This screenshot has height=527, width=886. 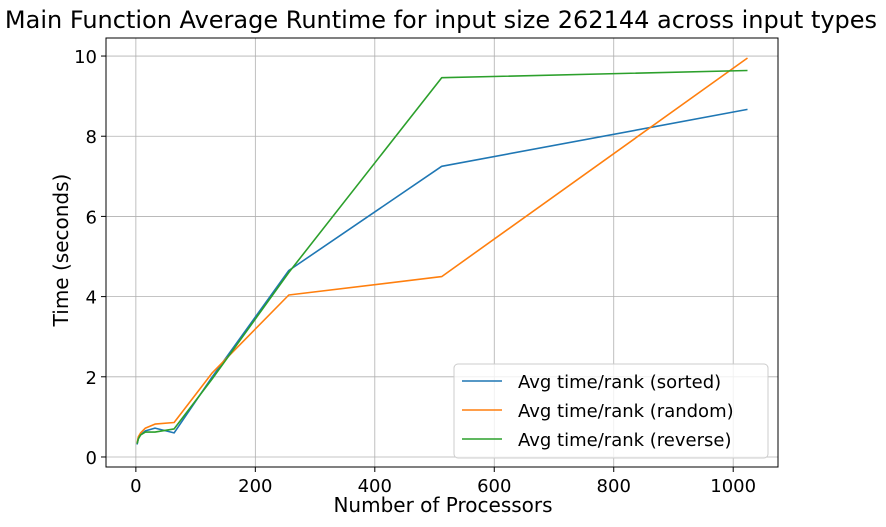 I want to click on legend-box, so click(x=611, y=411).